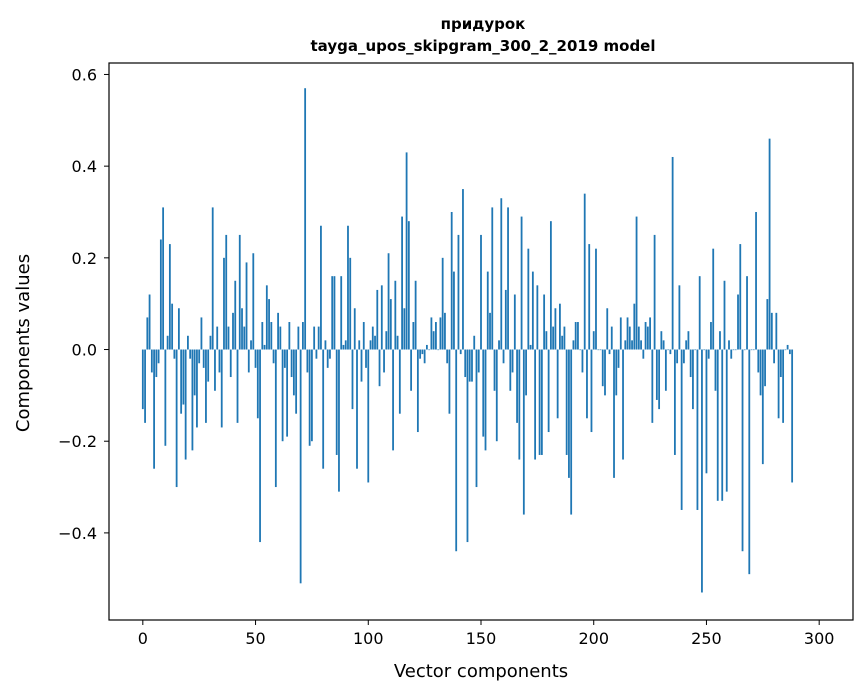  Describe the element at coordinates (84, 258) in the screenshot. I see `y-tick-label: 0.2` at that location.